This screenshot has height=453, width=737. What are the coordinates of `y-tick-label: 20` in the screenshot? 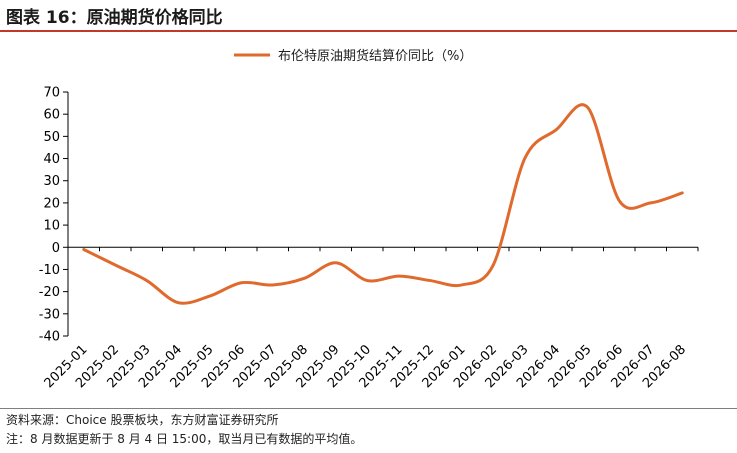 It's located at (51, 203).